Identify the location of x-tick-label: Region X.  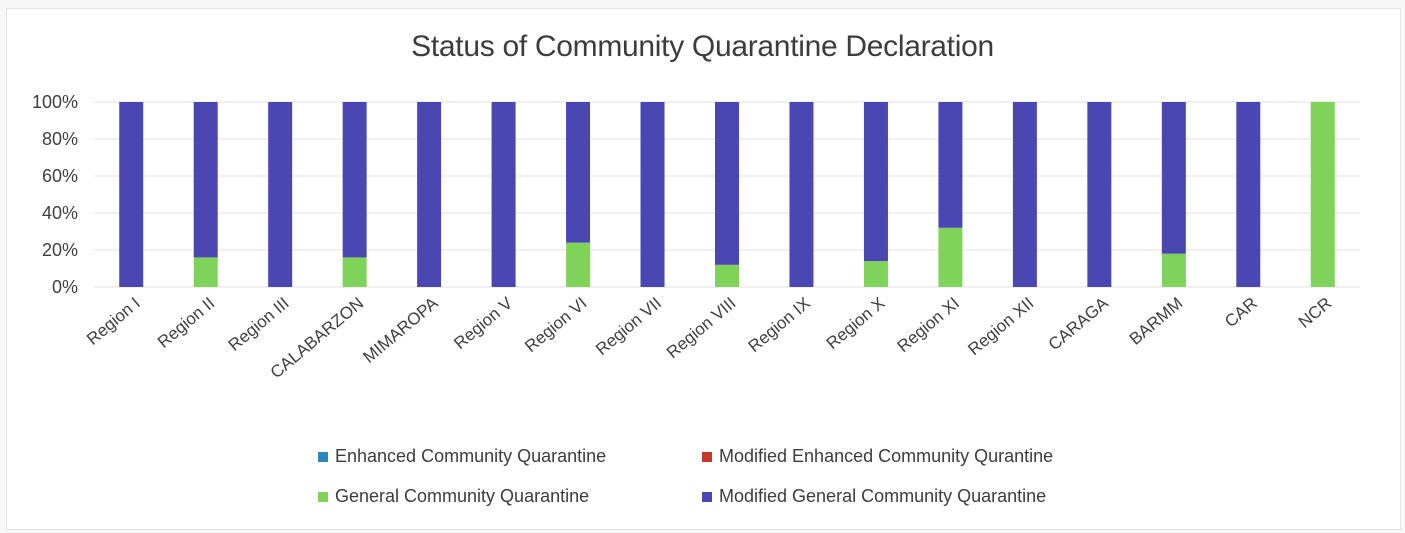
(856, 324).